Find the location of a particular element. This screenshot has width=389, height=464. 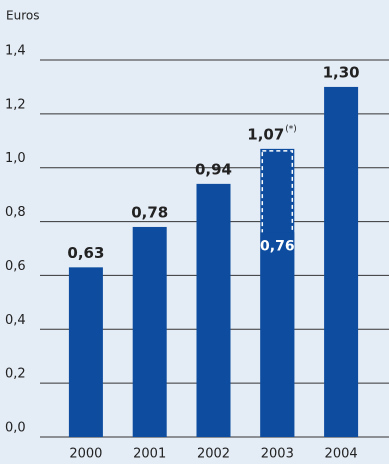

y-tick-label: 0,8 is located at coordinates (15, 212).